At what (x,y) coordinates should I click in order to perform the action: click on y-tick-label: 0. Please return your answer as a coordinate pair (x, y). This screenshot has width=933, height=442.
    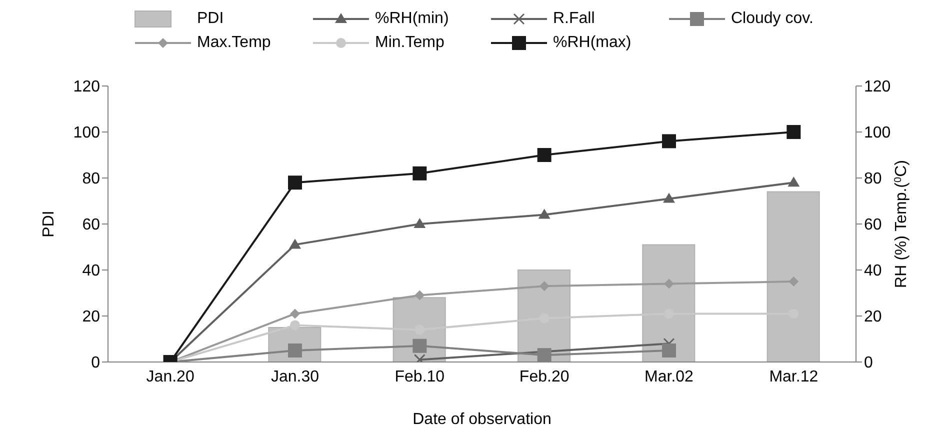
    Looking at the image, I should click on (95, 363).